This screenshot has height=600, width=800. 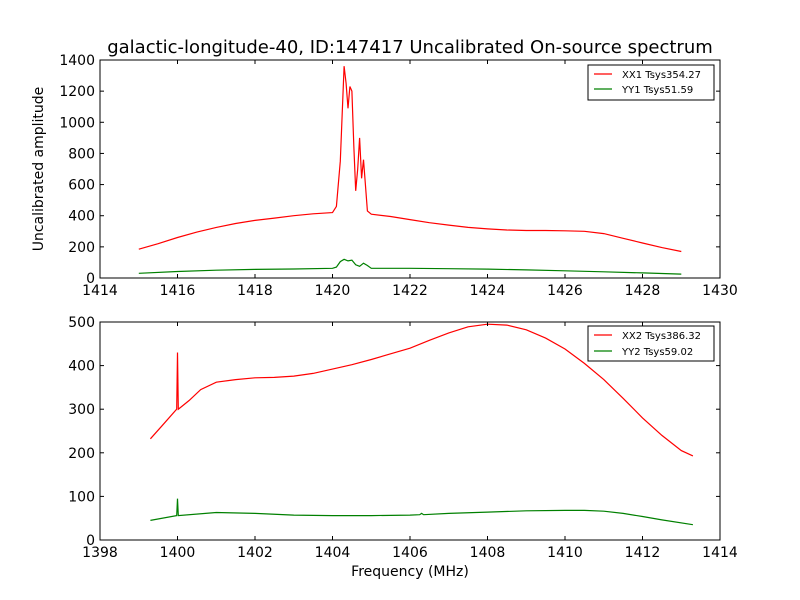 I want to click on top-xtick-label: 1414, so click(x=100, y=291).